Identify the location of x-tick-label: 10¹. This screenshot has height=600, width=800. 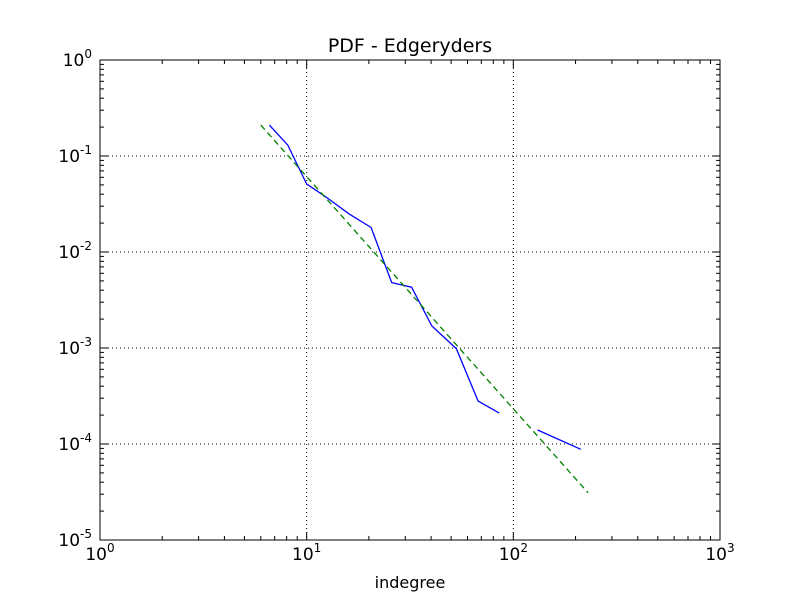
(306, 553).